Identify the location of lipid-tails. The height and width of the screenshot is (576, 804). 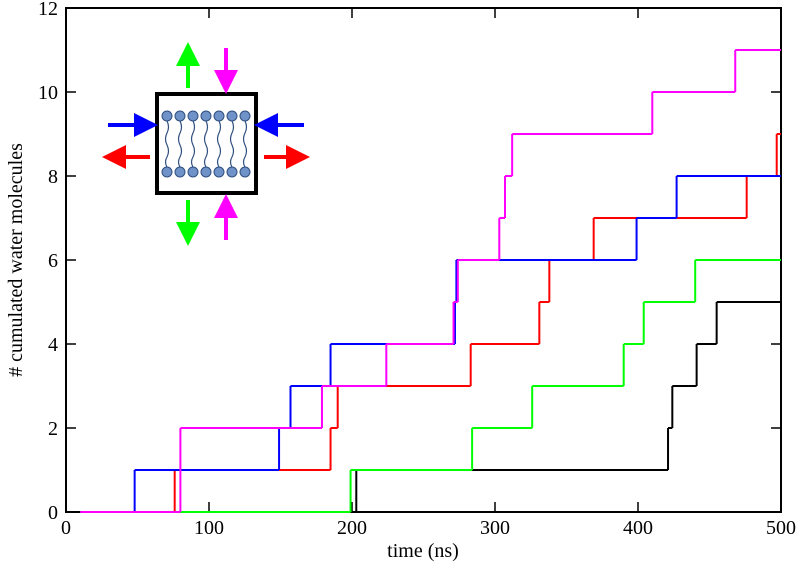
(206, 144).